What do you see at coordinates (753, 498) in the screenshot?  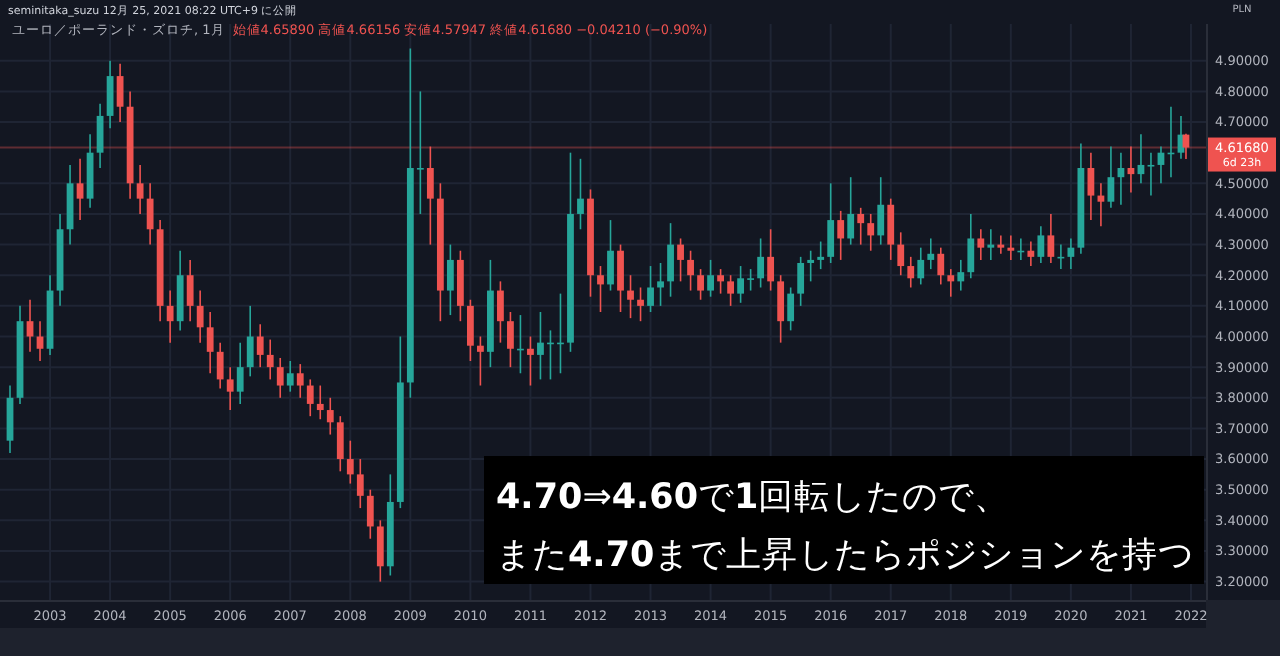 I see `annotation: 4.70⇒4.60で1回転したので、` at bounding box center [753, 498].